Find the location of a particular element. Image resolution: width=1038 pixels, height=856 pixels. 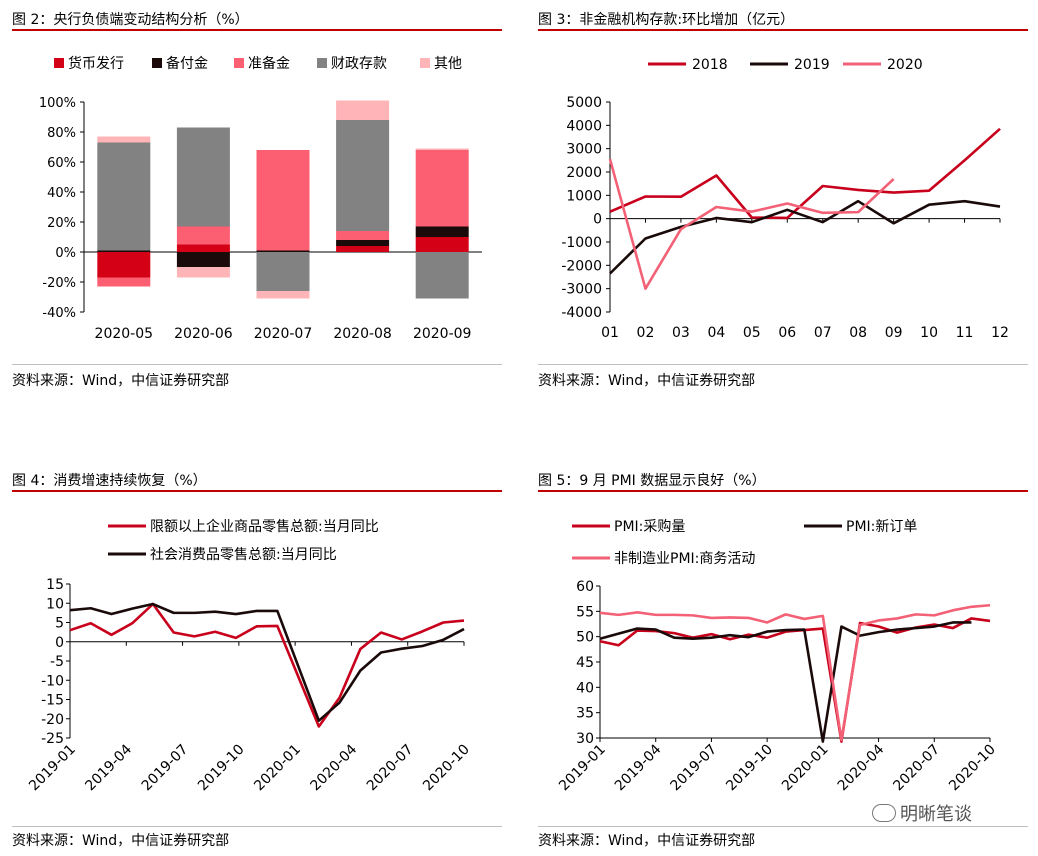

y-tick-label: 80% is located at coordinates (61, 133).